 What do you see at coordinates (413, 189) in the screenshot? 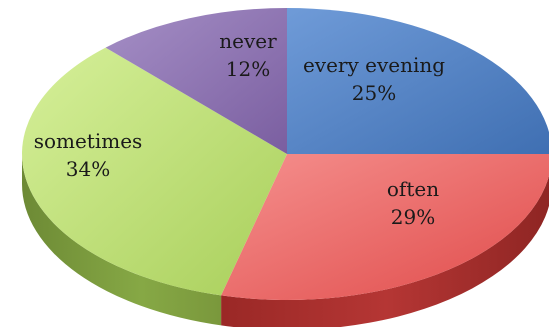
I see `slice-label-often: often` at bounding box center [413, 189].